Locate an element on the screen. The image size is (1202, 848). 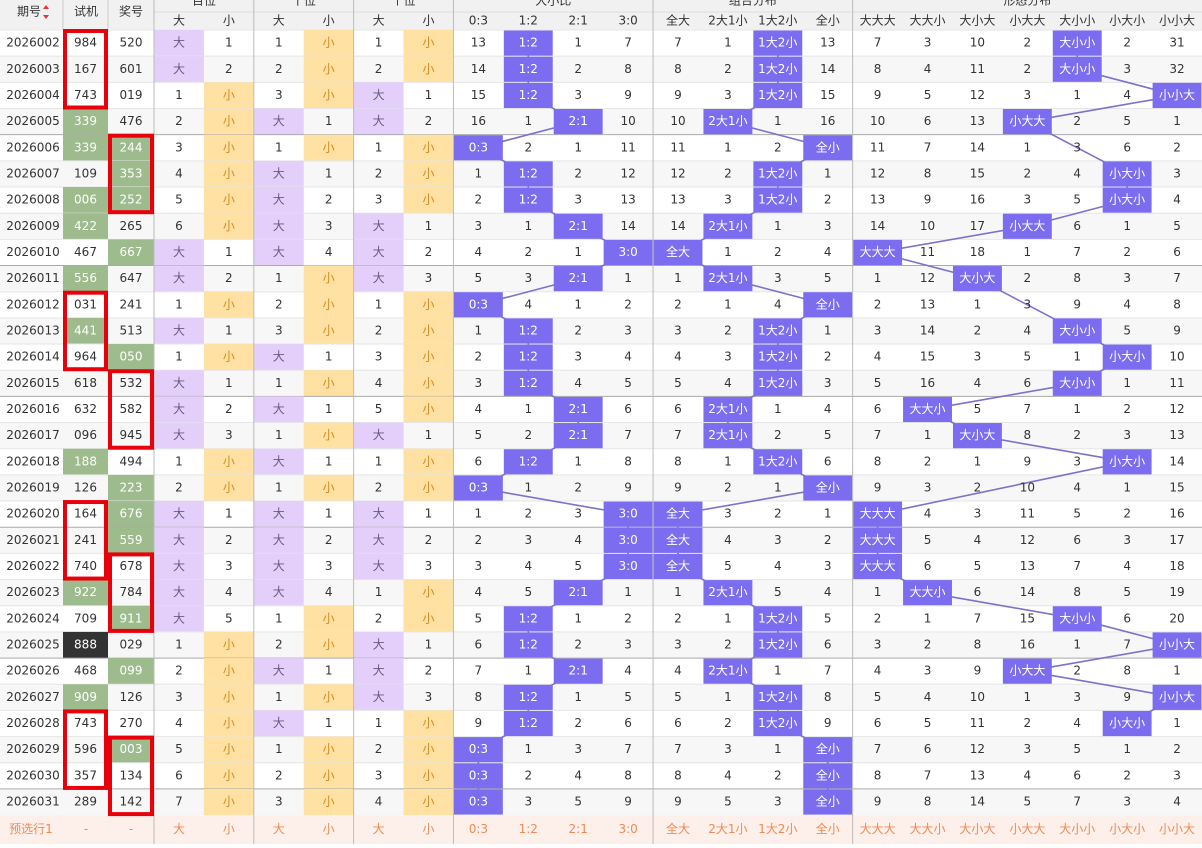
cell: 0:3 is located at coordinates (478, 749).